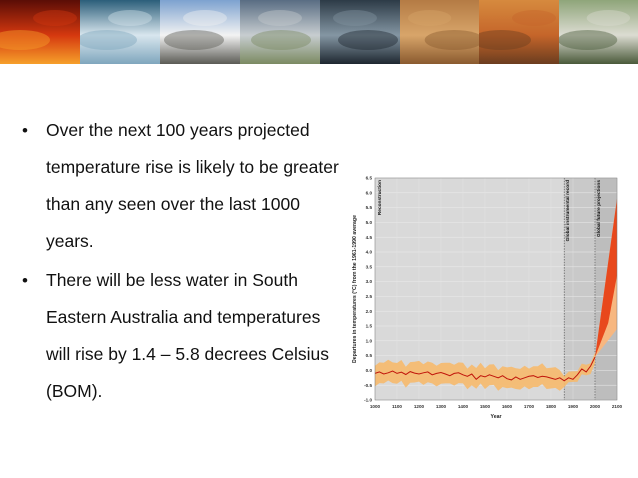 The width and height of the screenshot is (638, 478). I want to click on x-tick-label: 1100, so click(397, 406).